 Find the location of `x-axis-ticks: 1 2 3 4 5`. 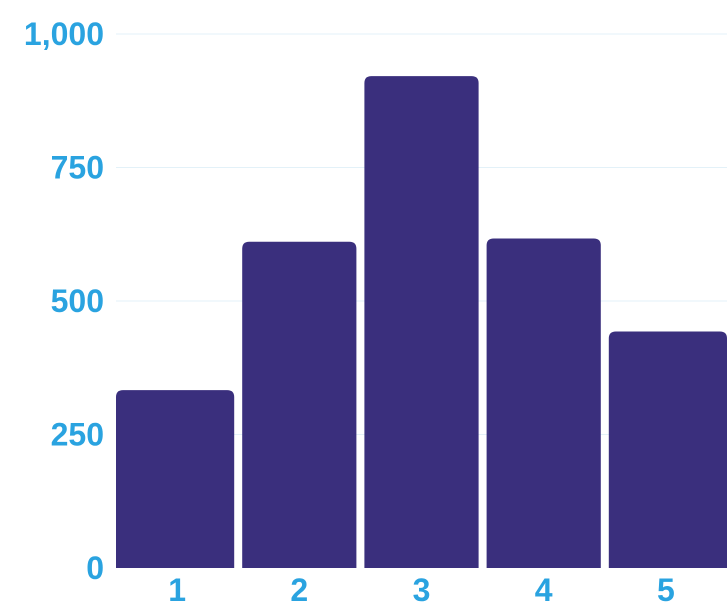

x-axis-ticks: 1 2 3 4 5 is located at coordinates (421, 588).